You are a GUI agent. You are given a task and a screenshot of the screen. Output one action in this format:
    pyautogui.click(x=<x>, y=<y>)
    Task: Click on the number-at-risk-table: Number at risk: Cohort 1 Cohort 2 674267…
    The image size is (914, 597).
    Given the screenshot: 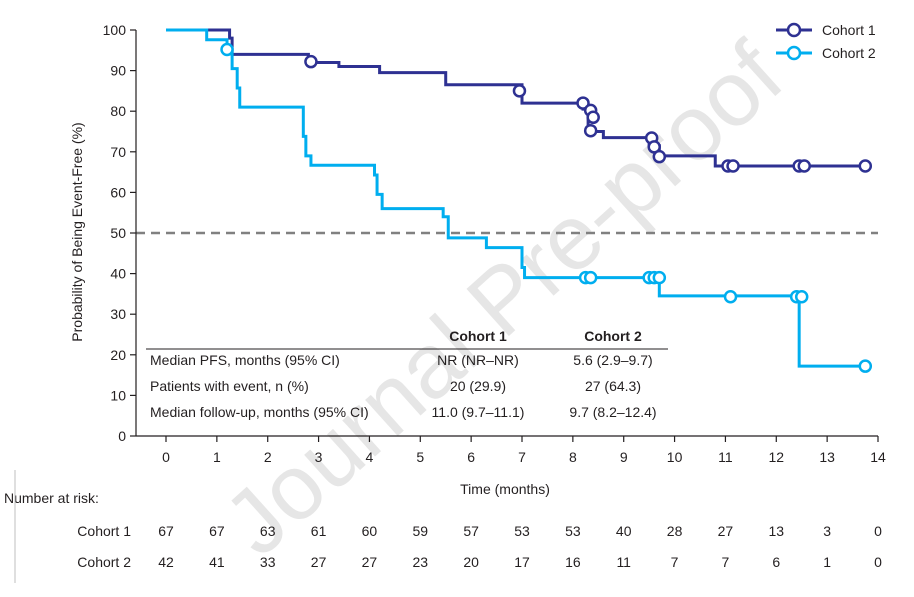 What is the action you would take?
    pyautogui.click(x=443, y=530)
    